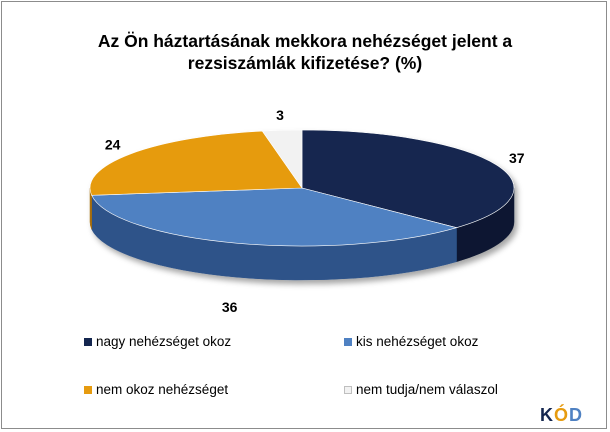 The width and height of the screenshot is (610, 432). Describe the element at coordinates (547, 415) in the screenshot. I see `logo-letter-k: K` at that location.